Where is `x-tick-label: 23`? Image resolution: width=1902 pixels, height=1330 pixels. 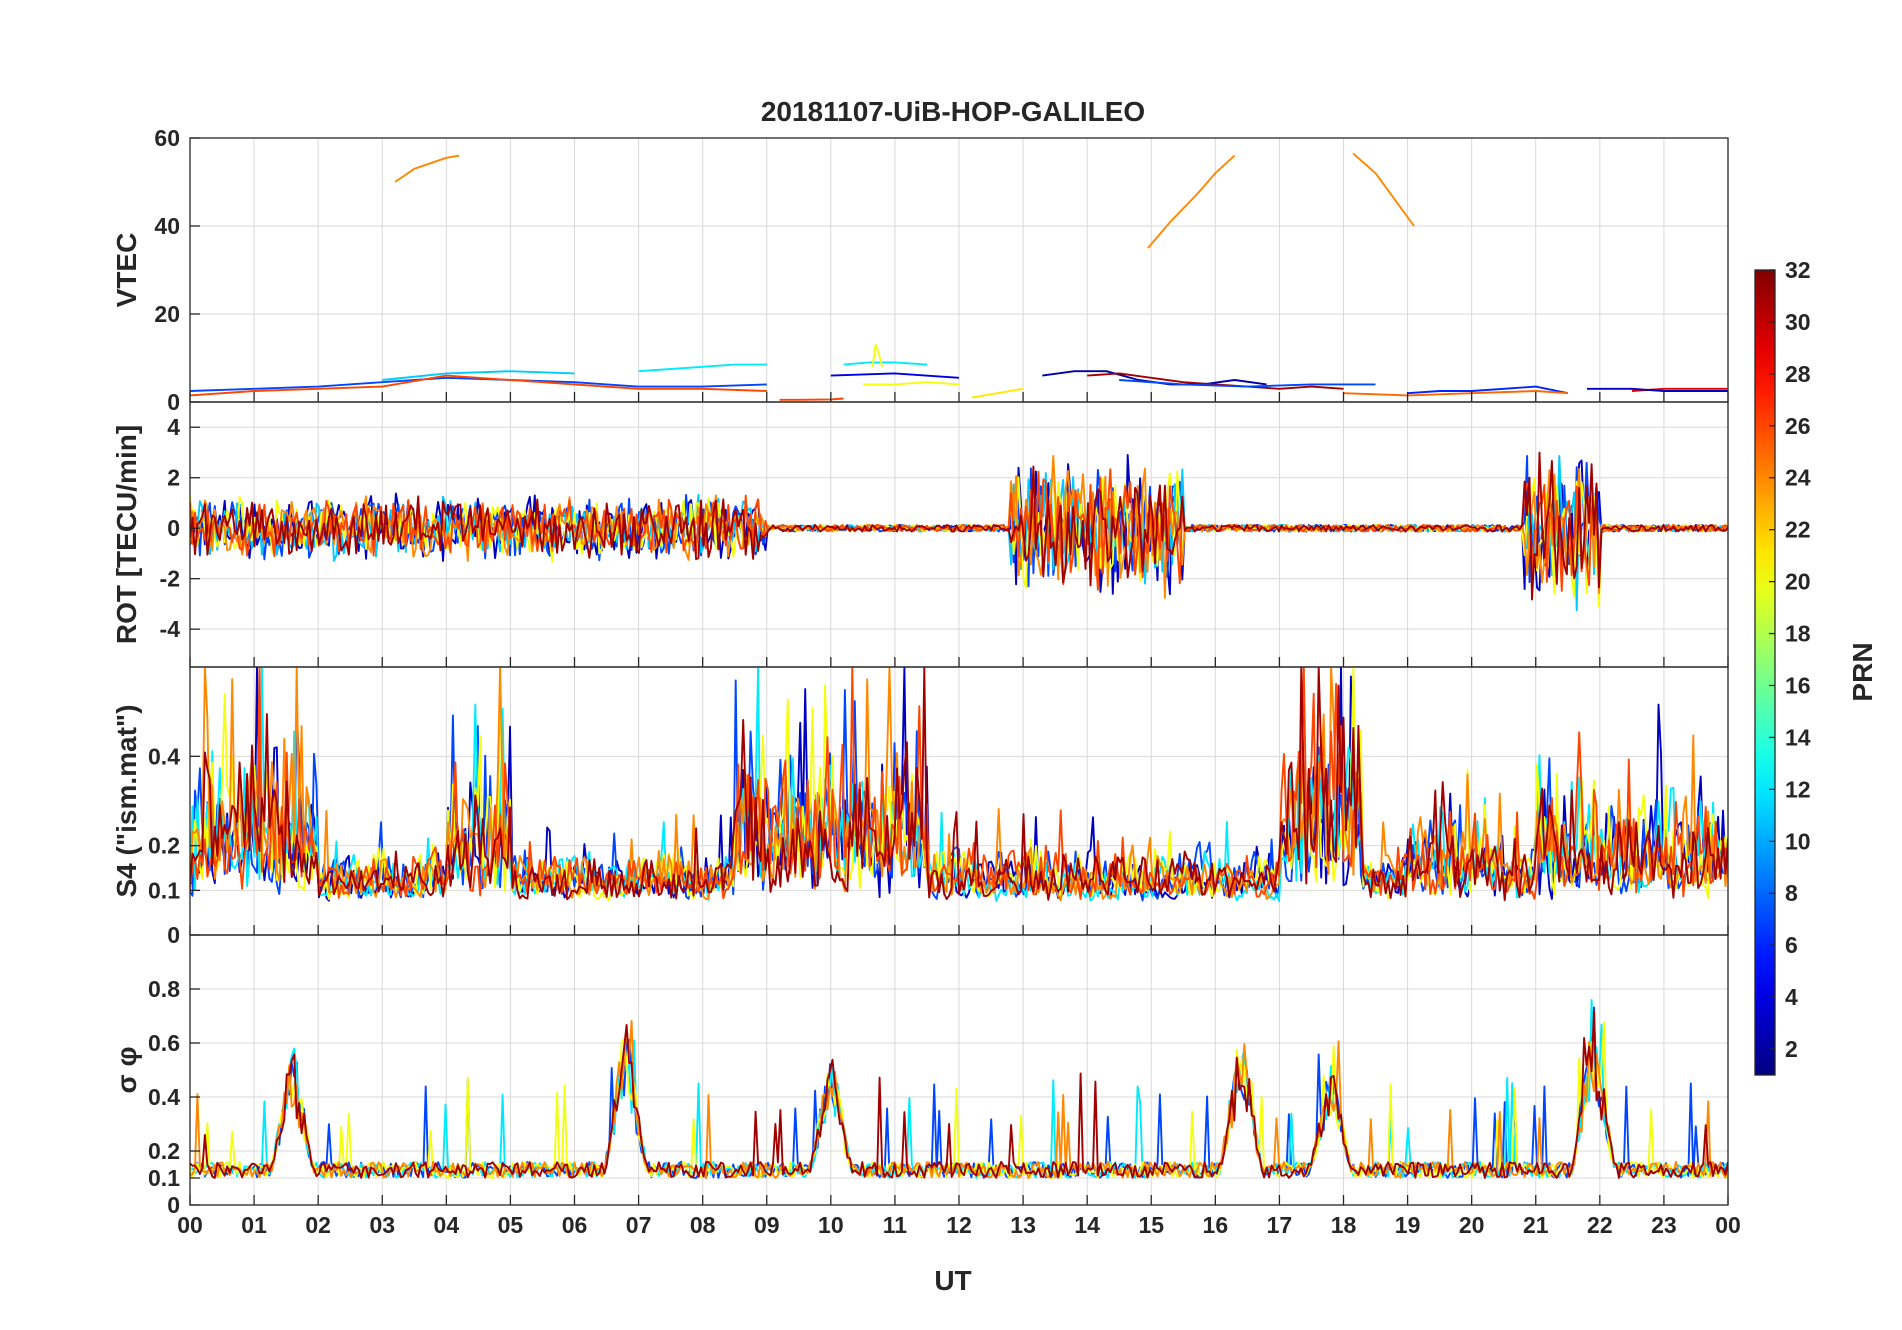 x-tick-label: 23 is located at coordinates (1664, 1225).